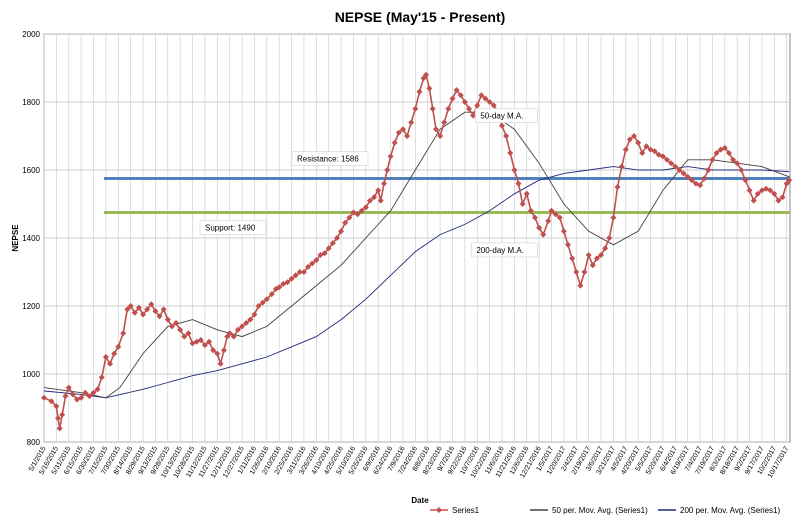  What do you see at coordinates (31, 170) in the screenshot?
I see `y-tick-label: 1600` at bounding box center [31, 170].